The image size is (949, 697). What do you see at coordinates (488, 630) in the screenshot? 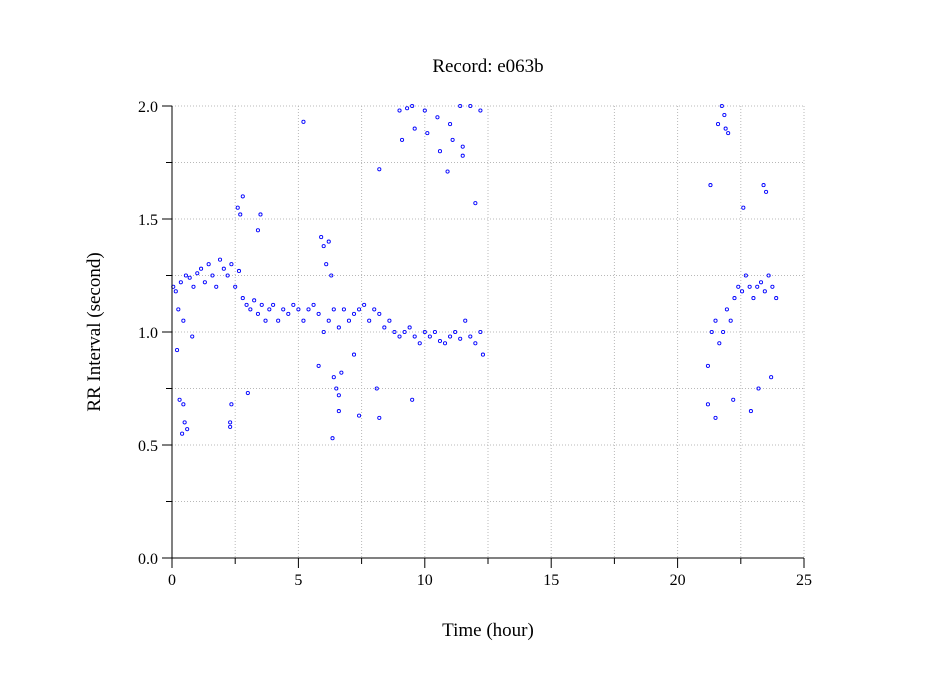
I see `x-axis-label: Time (hour)` at bounding box center [488, 630].